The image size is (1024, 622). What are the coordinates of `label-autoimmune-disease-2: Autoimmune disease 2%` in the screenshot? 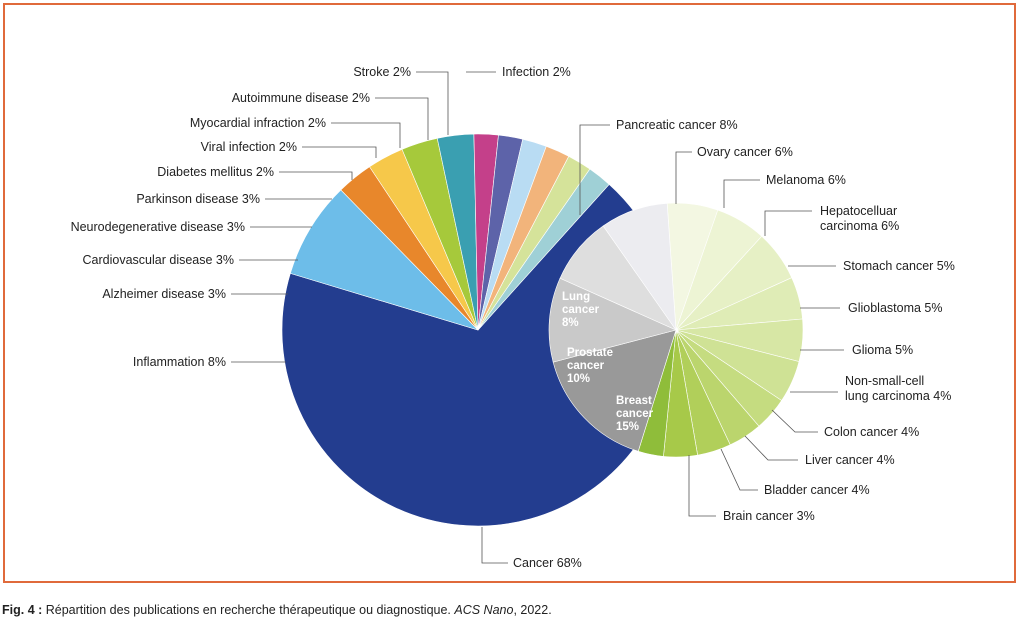 It's located at (301, 98).